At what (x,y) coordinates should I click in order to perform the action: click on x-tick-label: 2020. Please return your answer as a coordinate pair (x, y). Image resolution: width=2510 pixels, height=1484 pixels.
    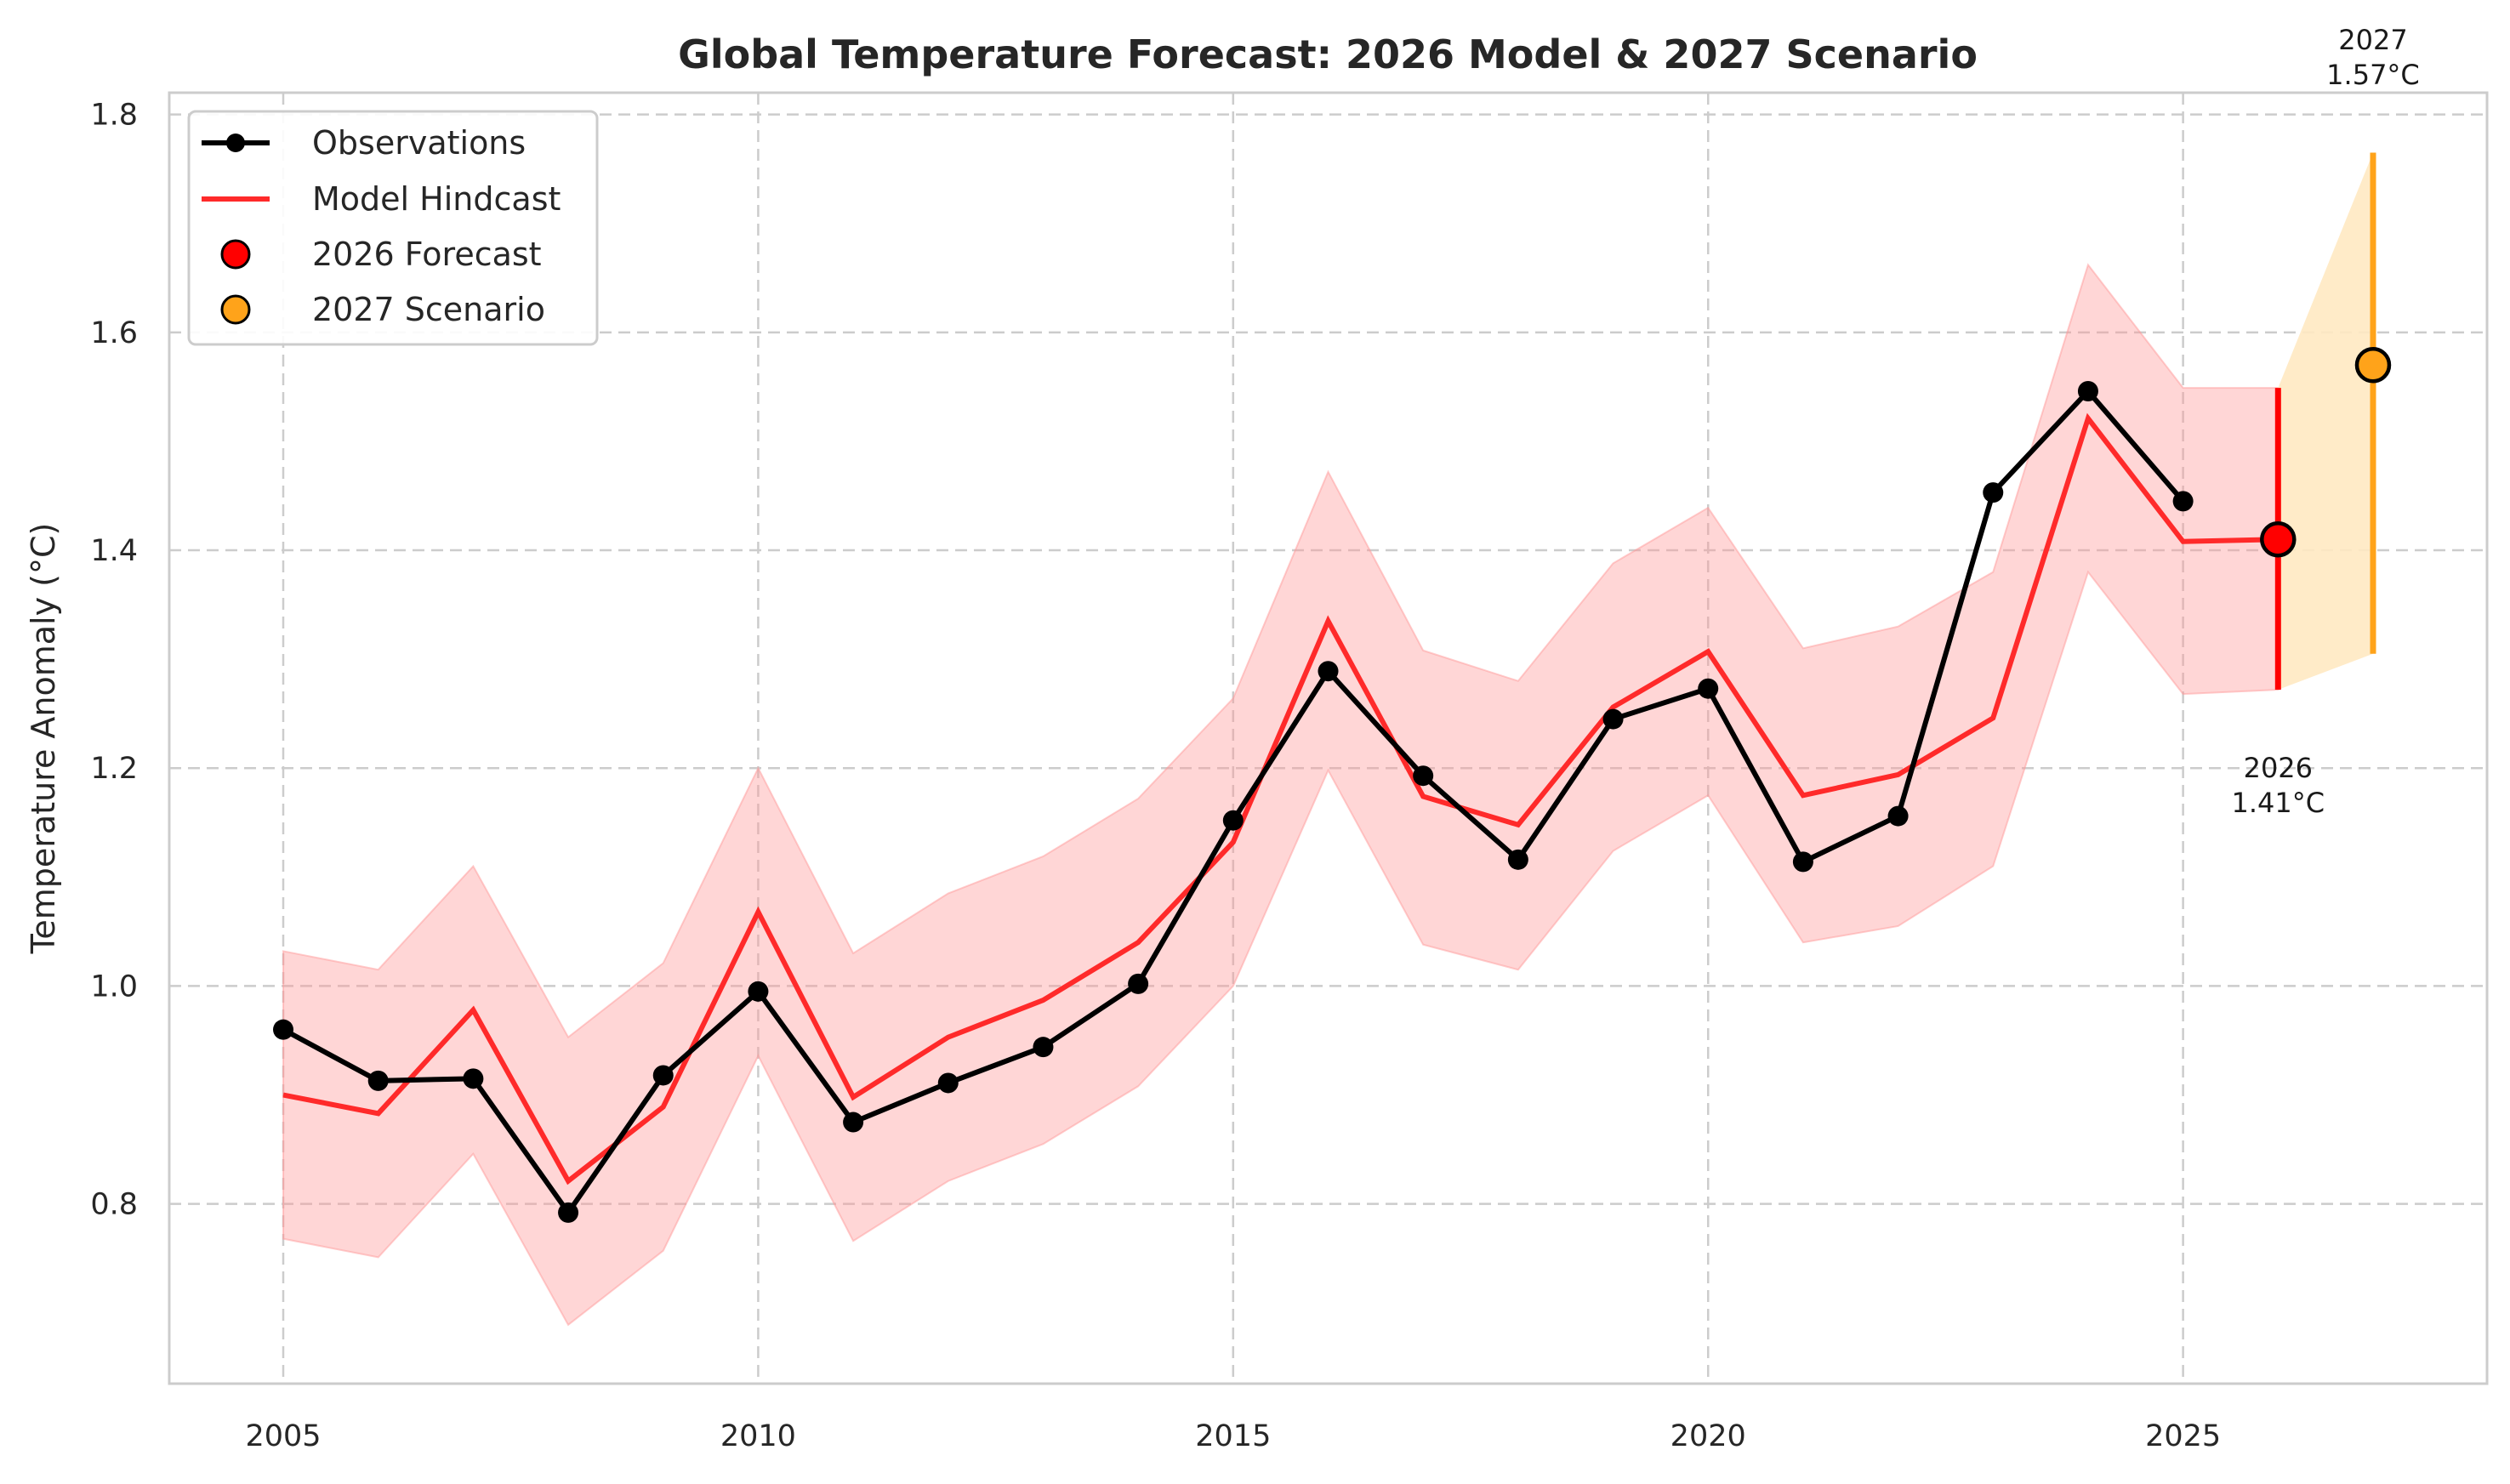
    Looking at the image, I should click on (1708, 1436).